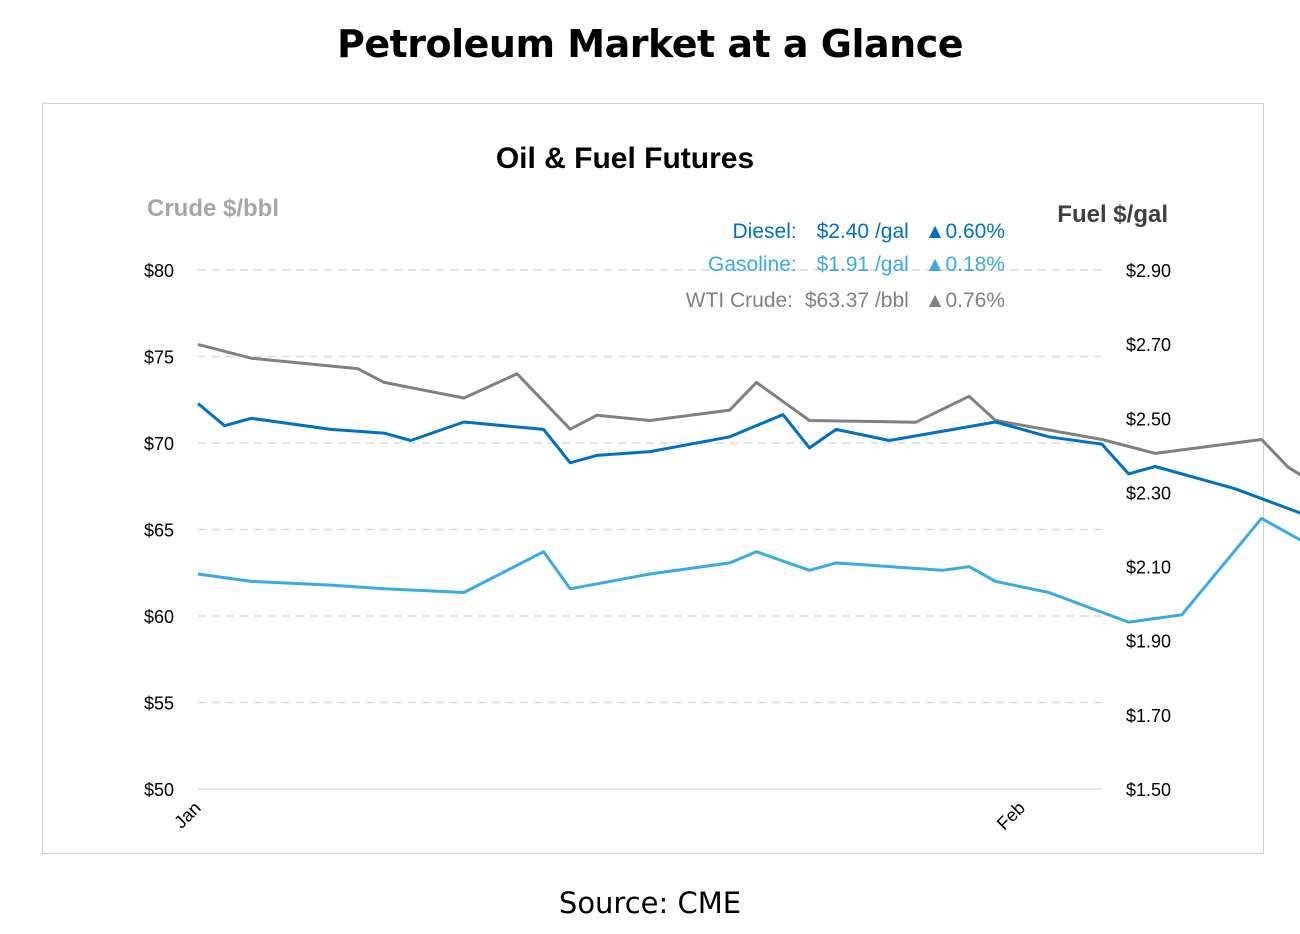 This screenshot has height=934, width=1300. Describe the element at coordinates (213, 208) in the screenshot. I see `left-axis-label: Crude $/bbl` at that location.